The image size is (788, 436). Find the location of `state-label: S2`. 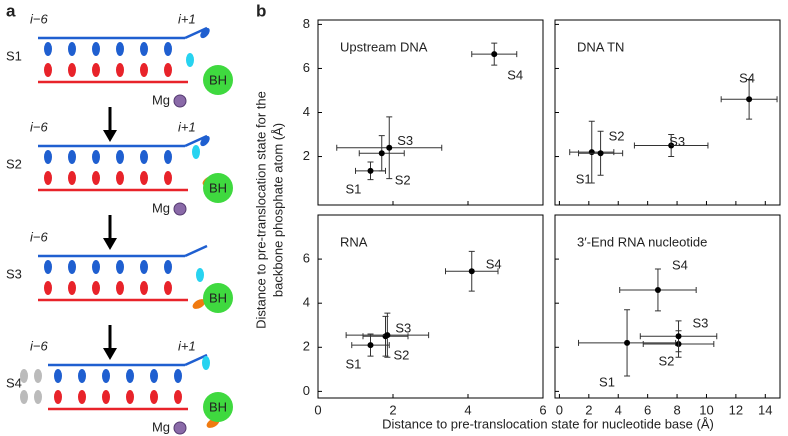

state-label: S2 is located at coordinates (14, 163).